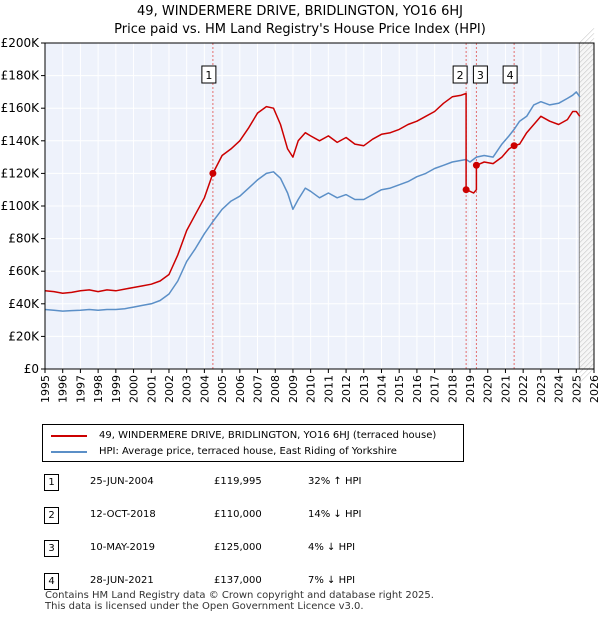  What do you see at coordinates (332, 547) in the screenshot?
I see `transaction-hpi: 4% ↓ HPI` at bounding box center [332, 547].